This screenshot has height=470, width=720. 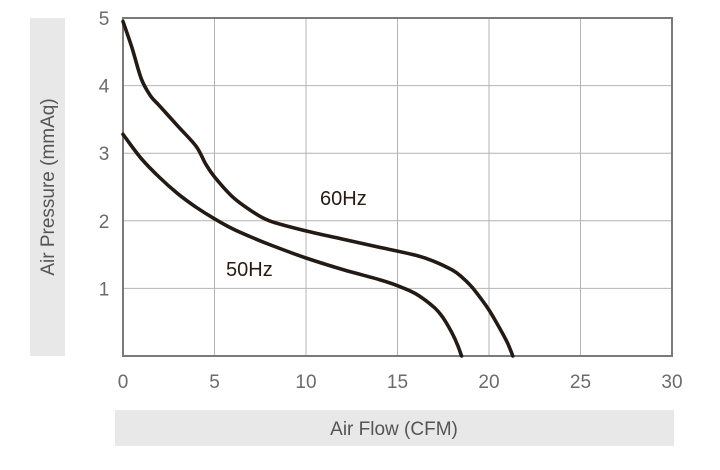 I want to click on x-tick-label: 10, so click(x=305, y=382).